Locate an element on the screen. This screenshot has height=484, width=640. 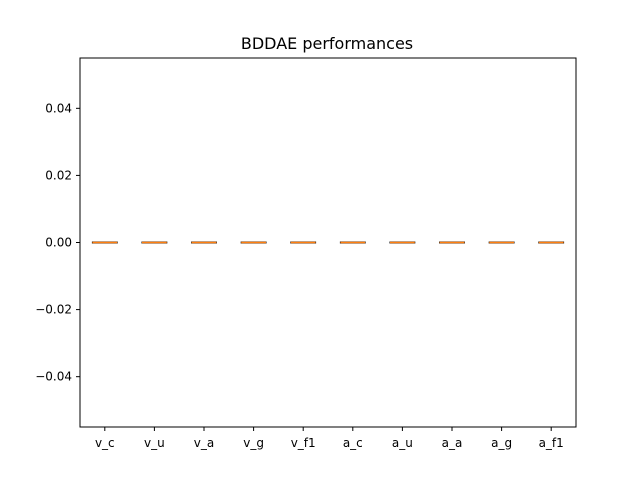
box-v_f1 is located at coordinates (303, 242).